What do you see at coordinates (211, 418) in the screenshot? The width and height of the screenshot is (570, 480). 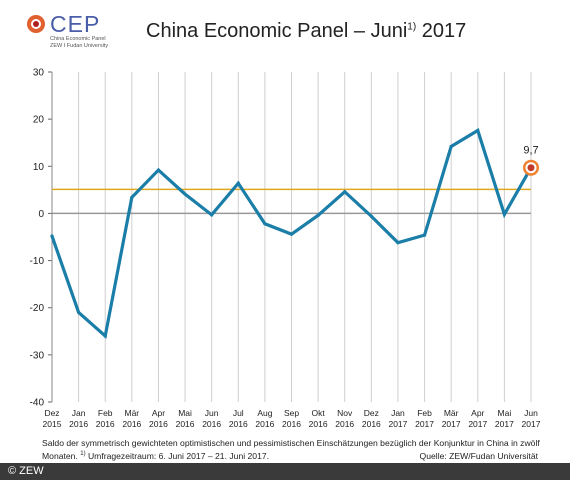 I see `x-tick-label: Jun 2016` at bounding box center [211, 418].